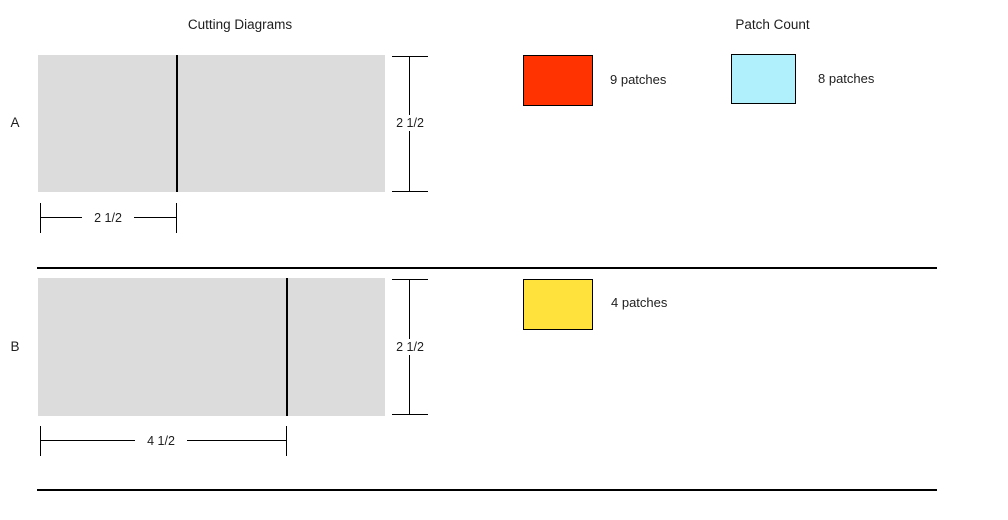 Image resolution: width=1008 pixels, height=520 pixels. I want to click on diagram-a-label: A, so click(15, 122).